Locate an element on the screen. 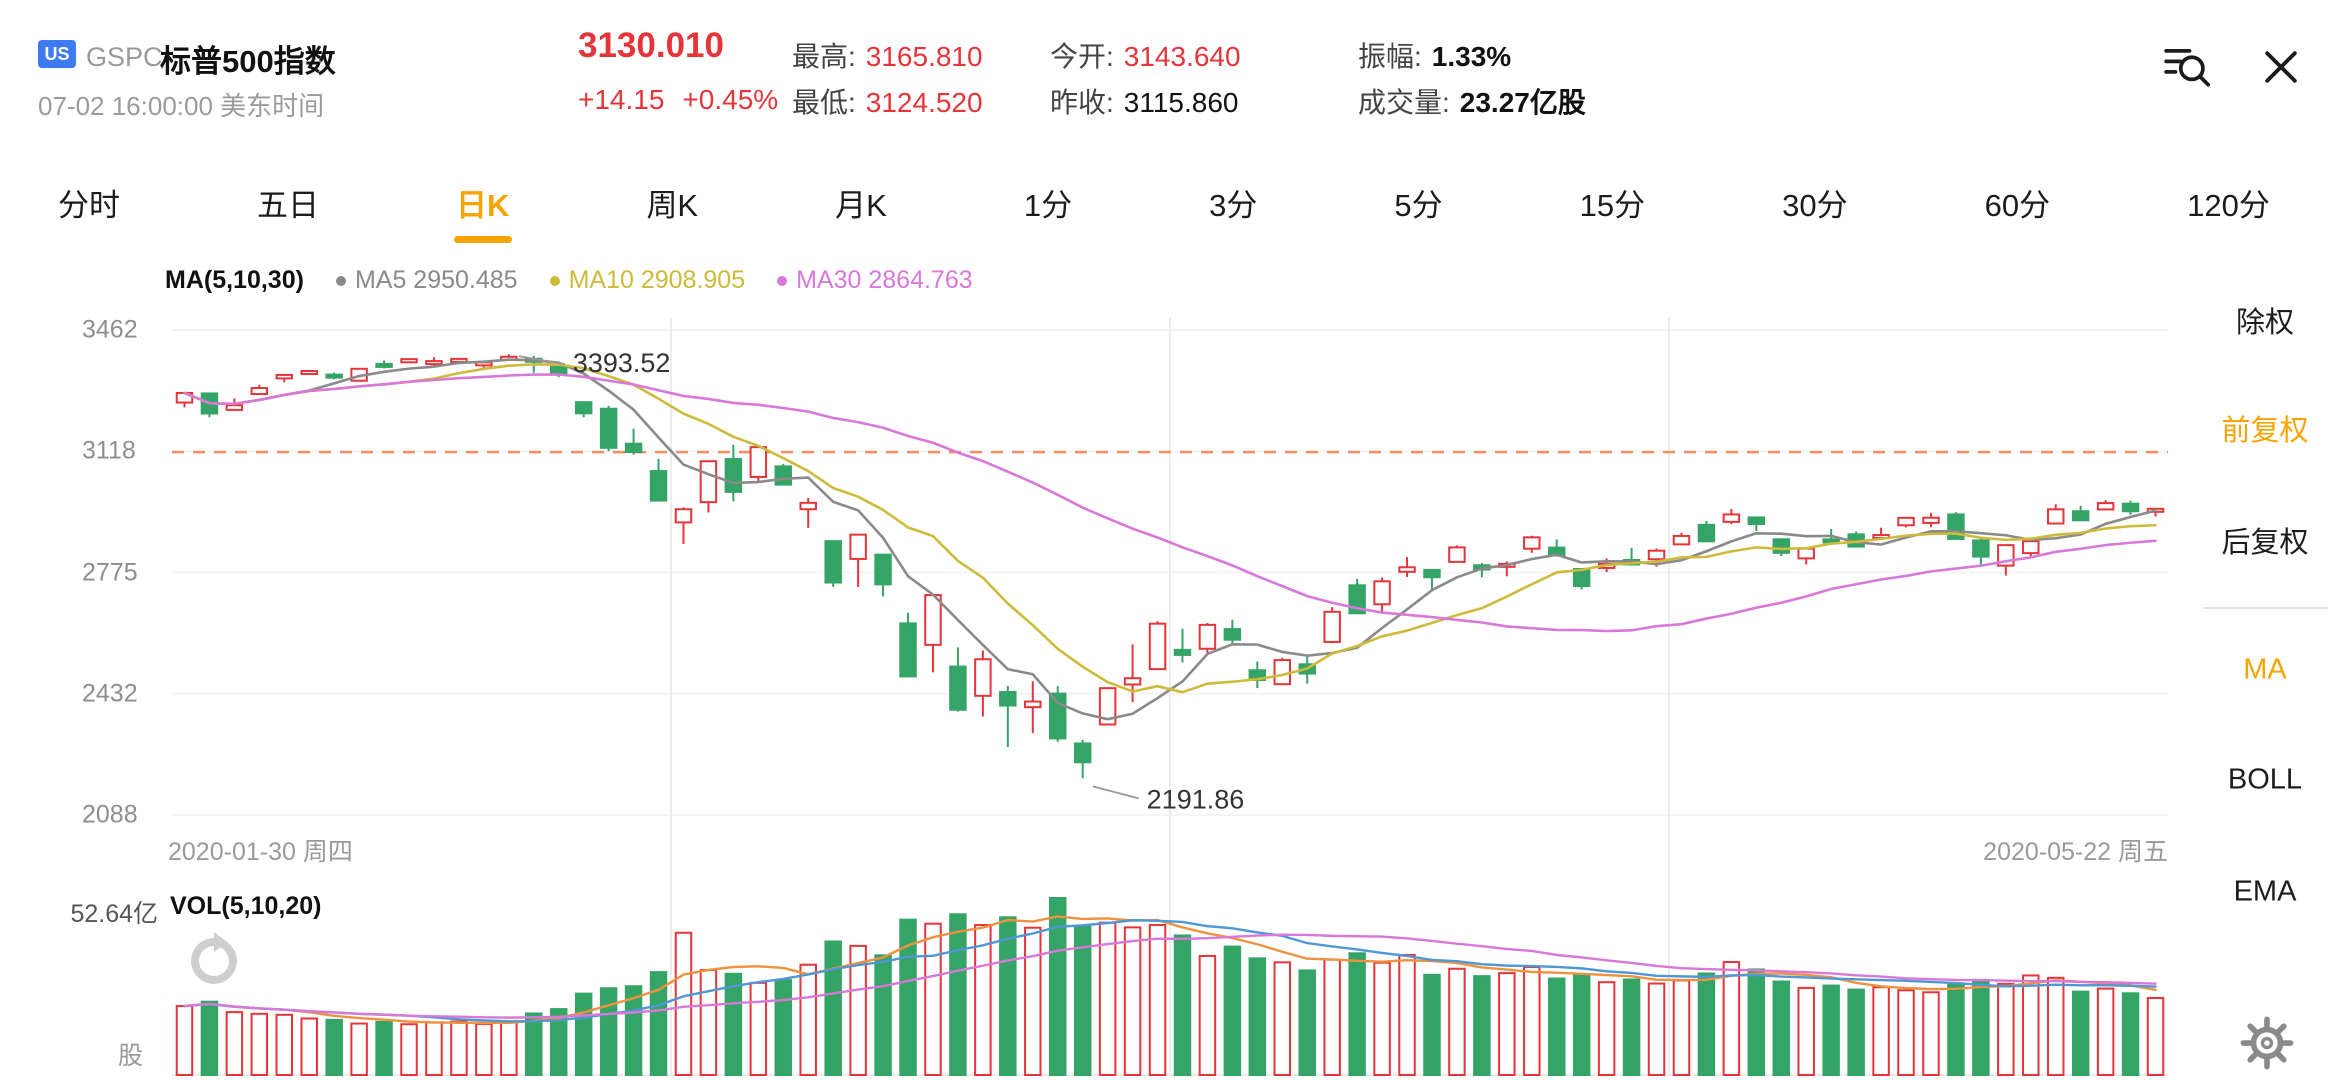 The width and height of the screenshot is (2340, 1080). tab-monthly-k: 月K is located at coordinates (861, 205).